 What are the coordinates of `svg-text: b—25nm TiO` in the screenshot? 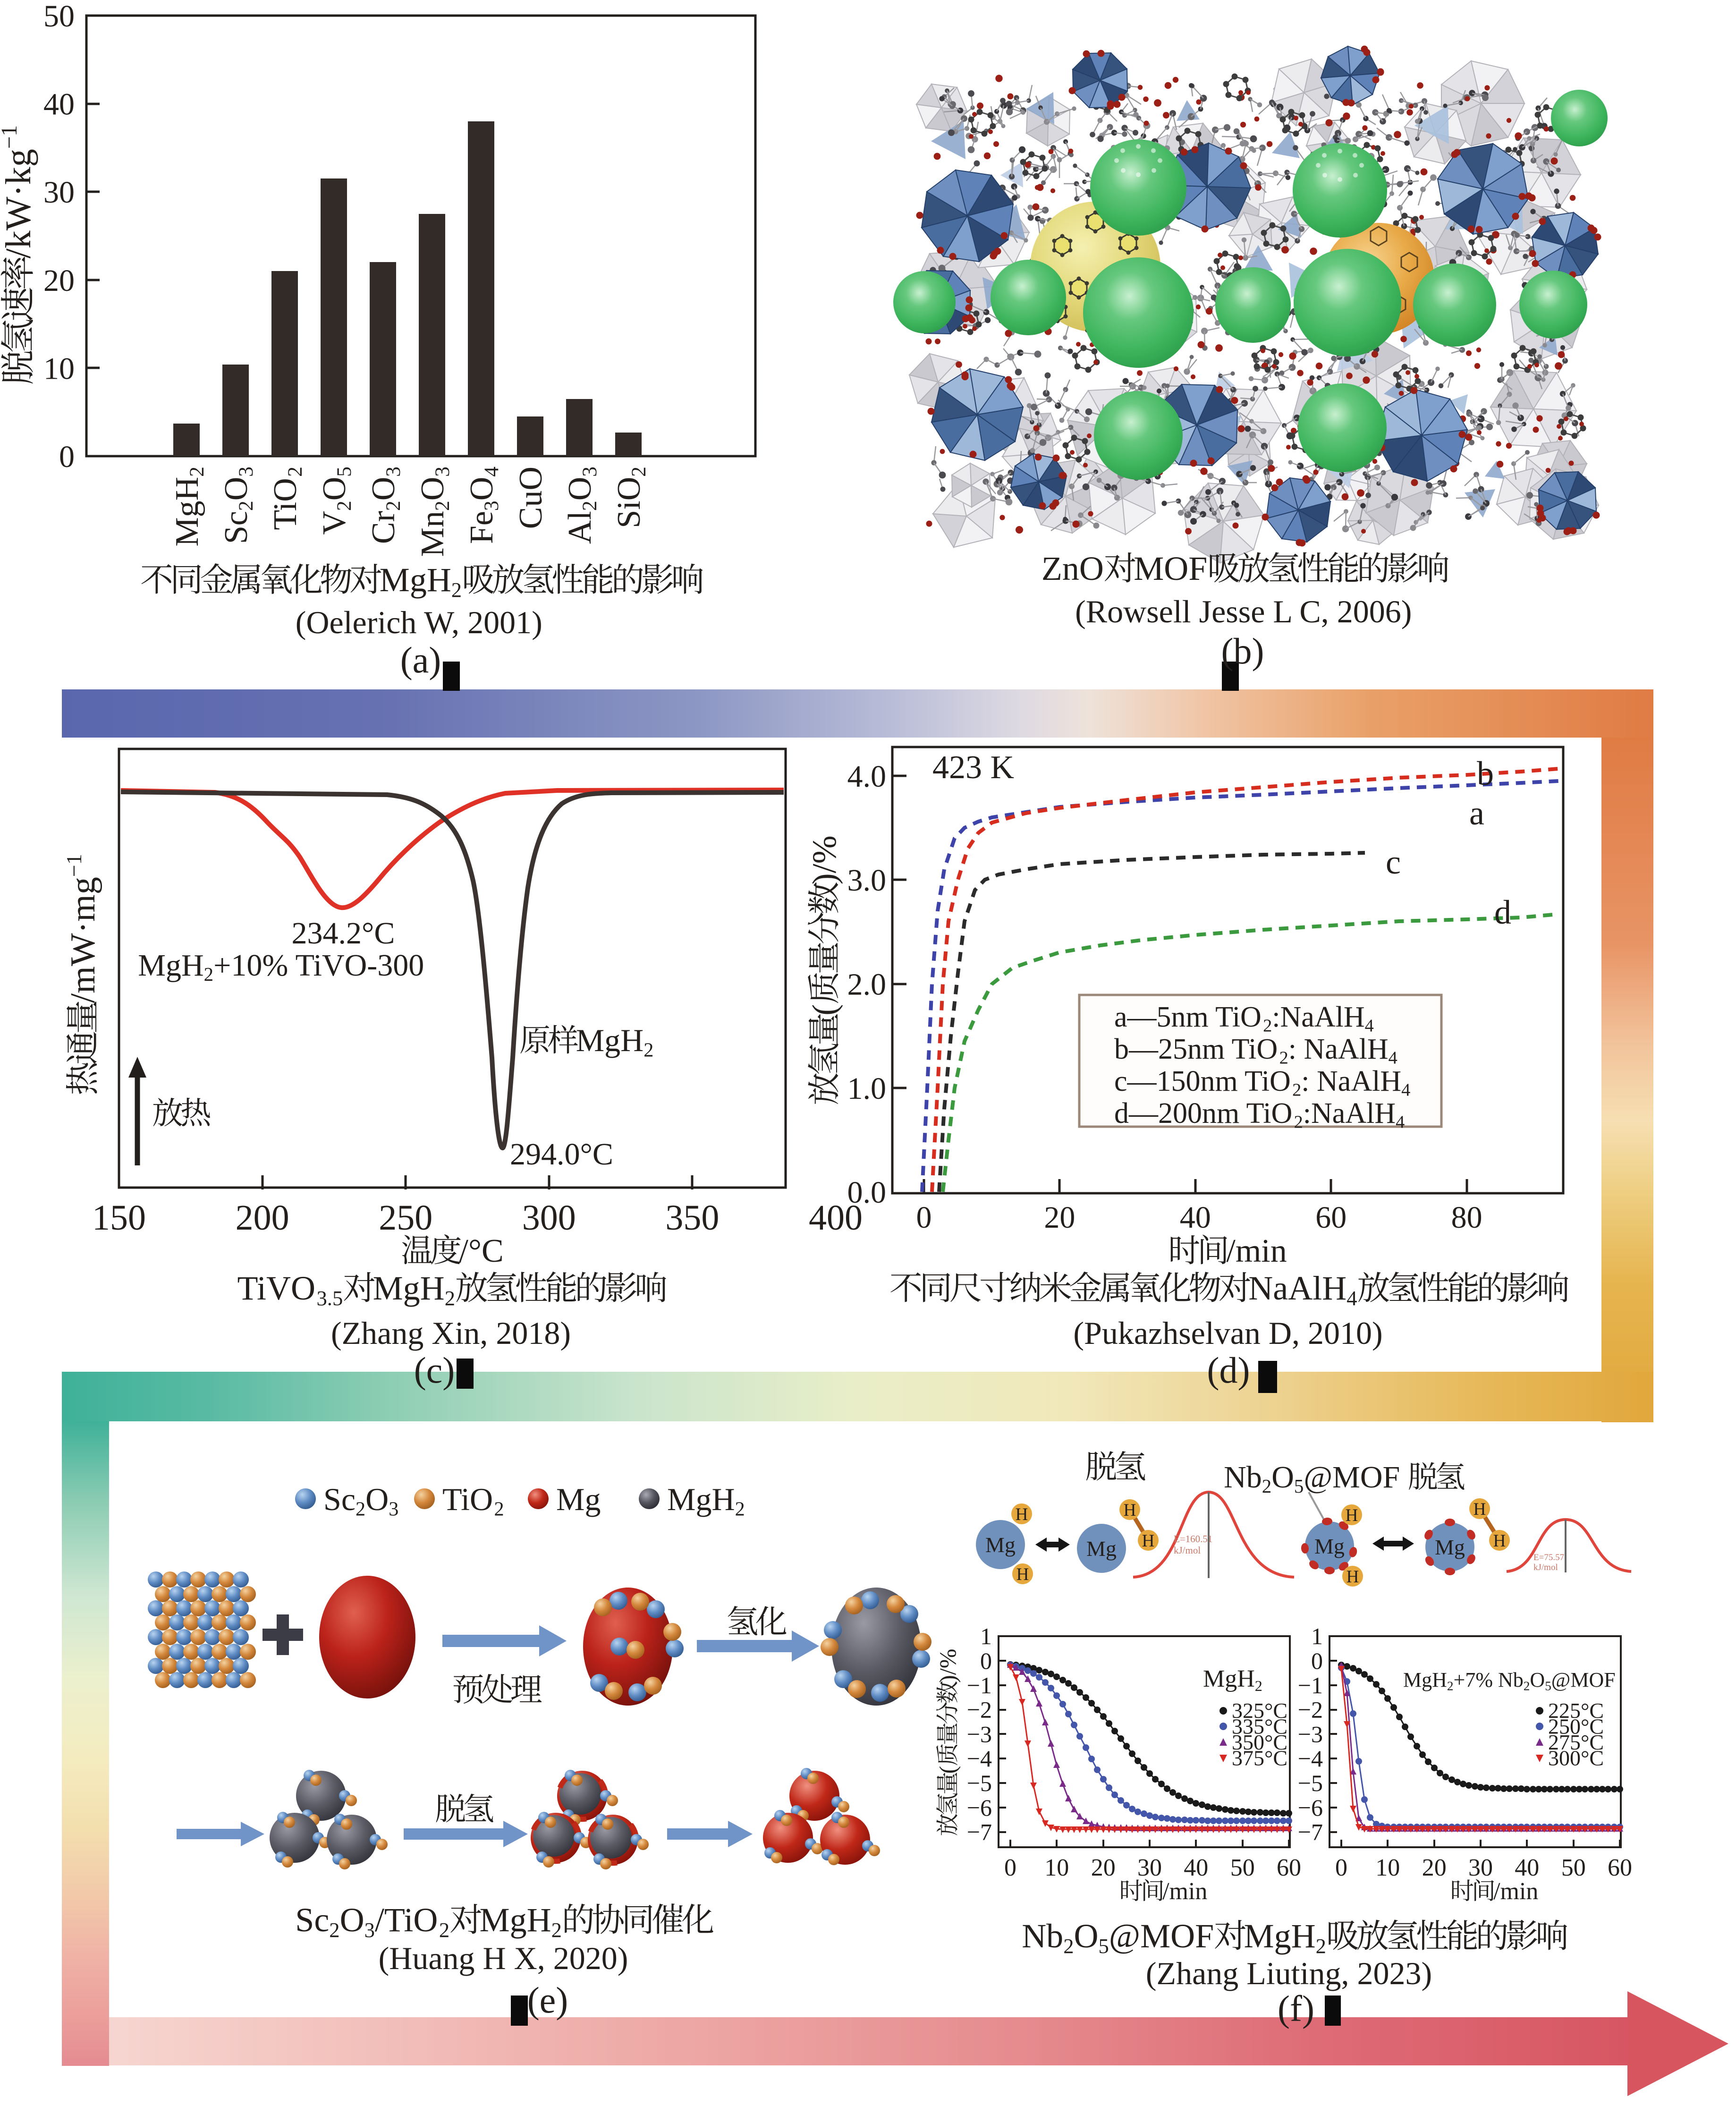 It's located at (1196, 1049).